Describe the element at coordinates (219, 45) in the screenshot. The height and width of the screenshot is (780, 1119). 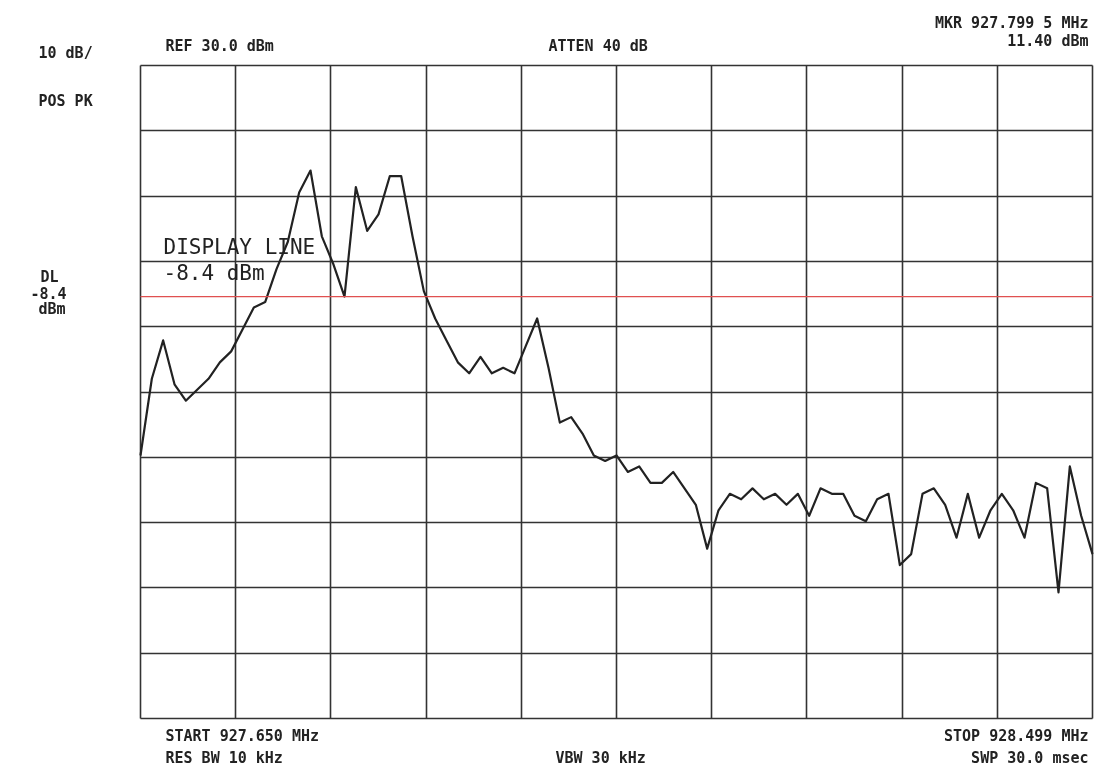
I see `text: REF 30.0 dBm` at that location.